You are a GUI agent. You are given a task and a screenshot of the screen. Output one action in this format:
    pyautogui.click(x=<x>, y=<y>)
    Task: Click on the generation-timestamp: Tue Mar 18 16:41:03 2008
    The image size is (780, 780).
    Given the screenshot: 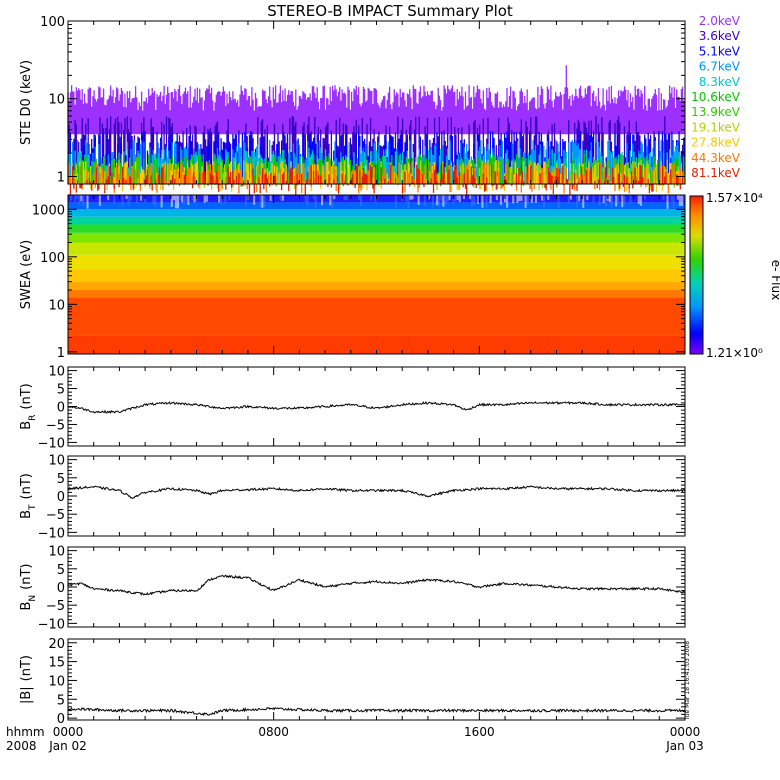 What is the action you would take?
    pyautogui.click(x=687, y=681)
    